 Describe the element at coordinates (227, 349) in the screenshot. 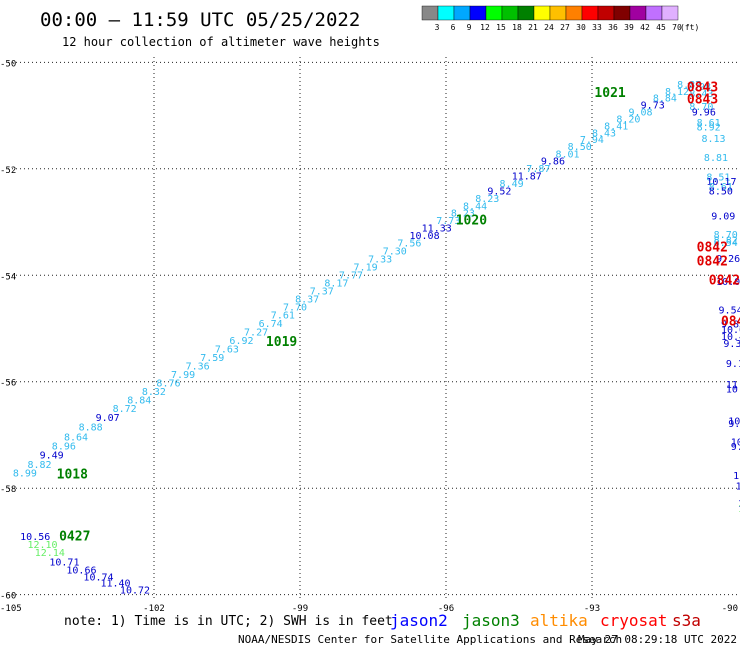

I see `swh-value: 7.63` at that location.